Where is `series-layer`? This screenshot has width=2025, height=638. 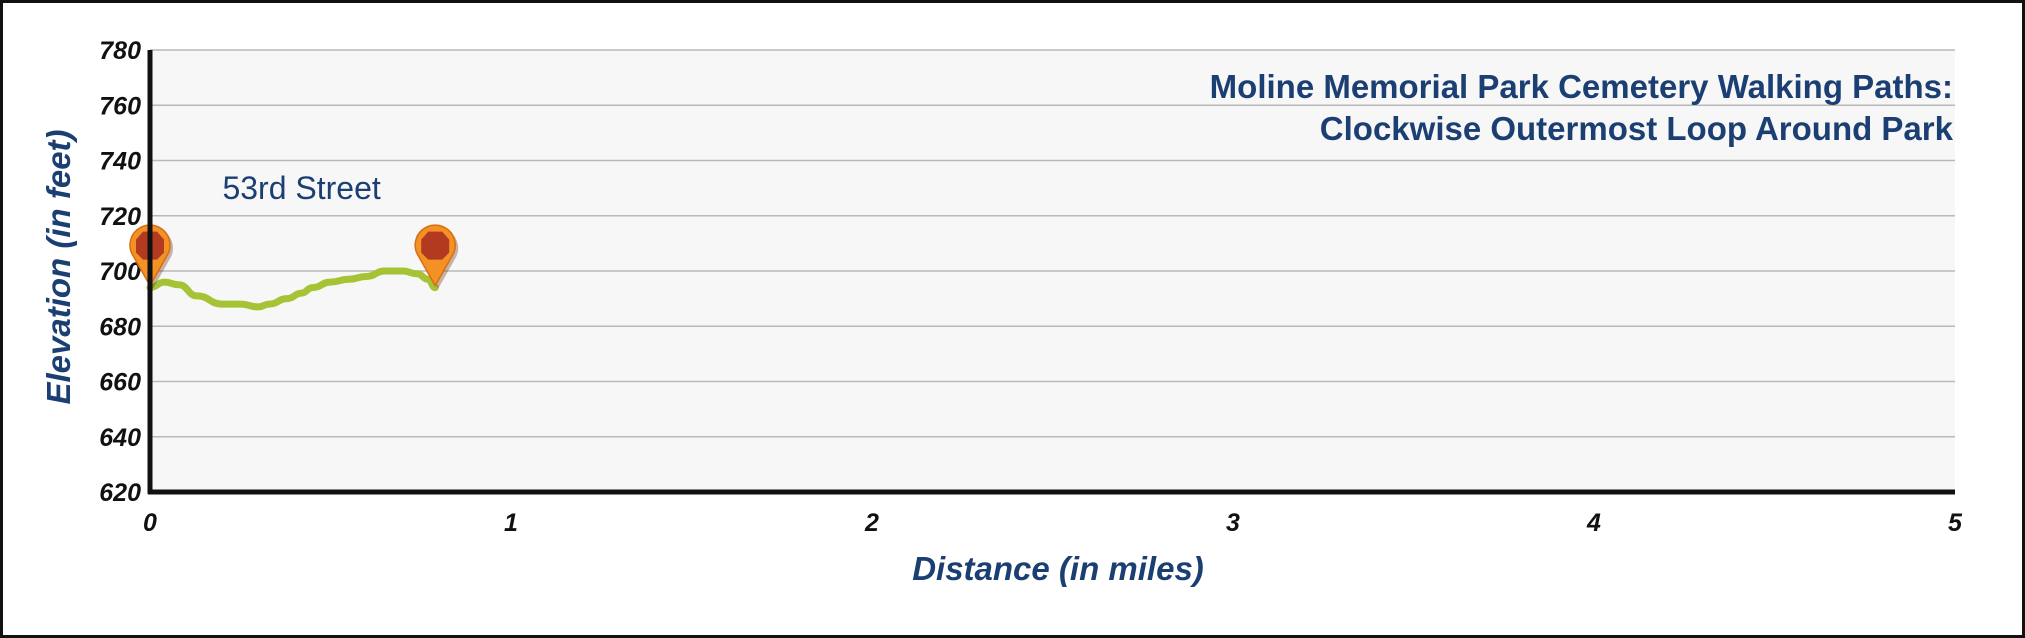
series-layer is located at coordinates (292, 289).